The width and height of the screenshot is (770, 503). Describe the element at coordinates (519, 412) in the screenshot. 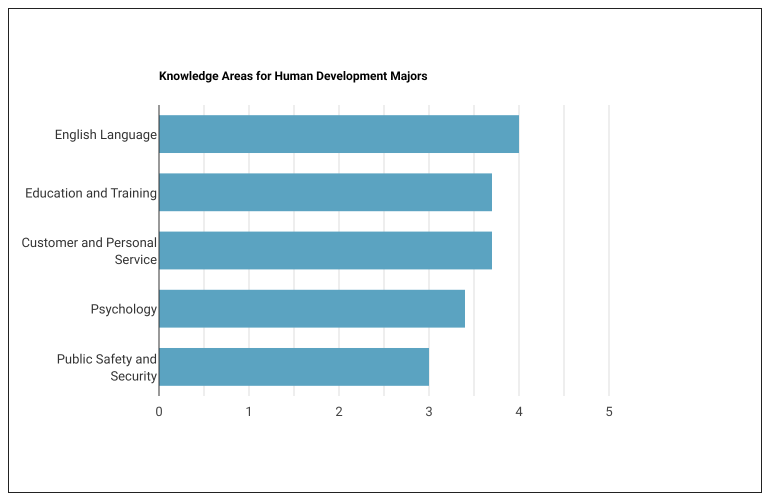

I see `x-tick-label: 4` at that location.